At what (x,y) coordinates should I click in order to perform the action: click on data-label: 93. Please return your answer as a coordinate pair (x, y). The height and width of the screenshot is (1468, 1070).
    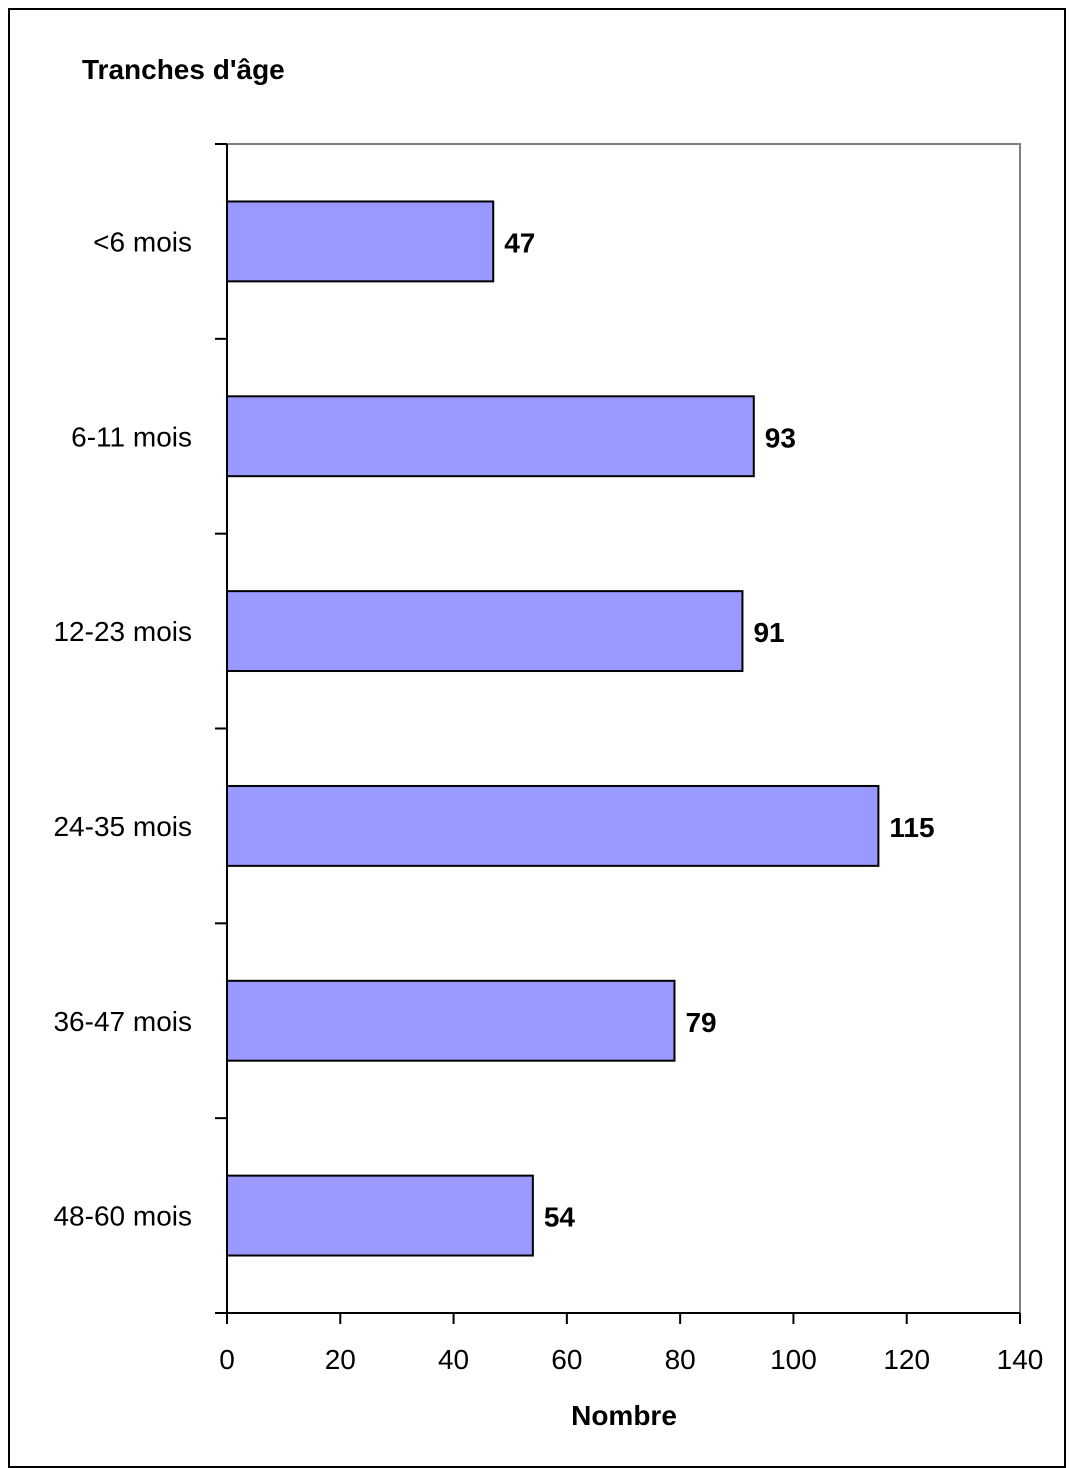
    Looking at the image, I should click on (780, 437).